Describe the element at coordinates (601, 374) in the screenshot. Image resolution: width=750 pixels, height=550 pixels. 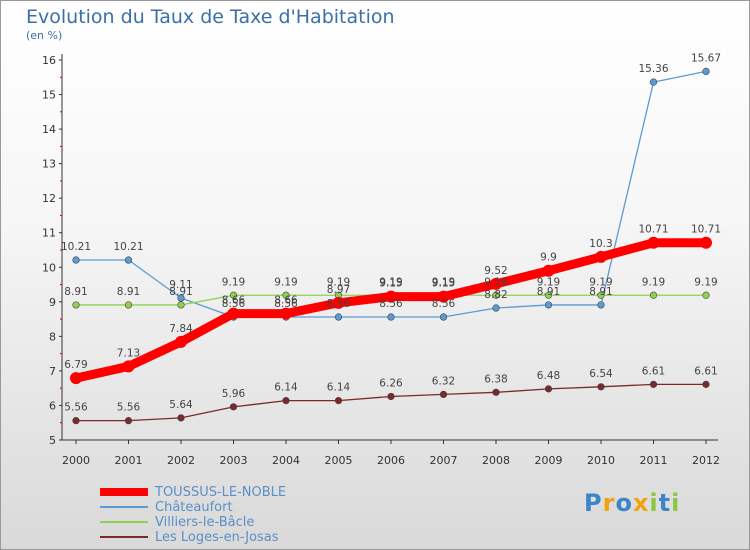
I see `data-label-les-loges-en-josas: 6.54` at that location.